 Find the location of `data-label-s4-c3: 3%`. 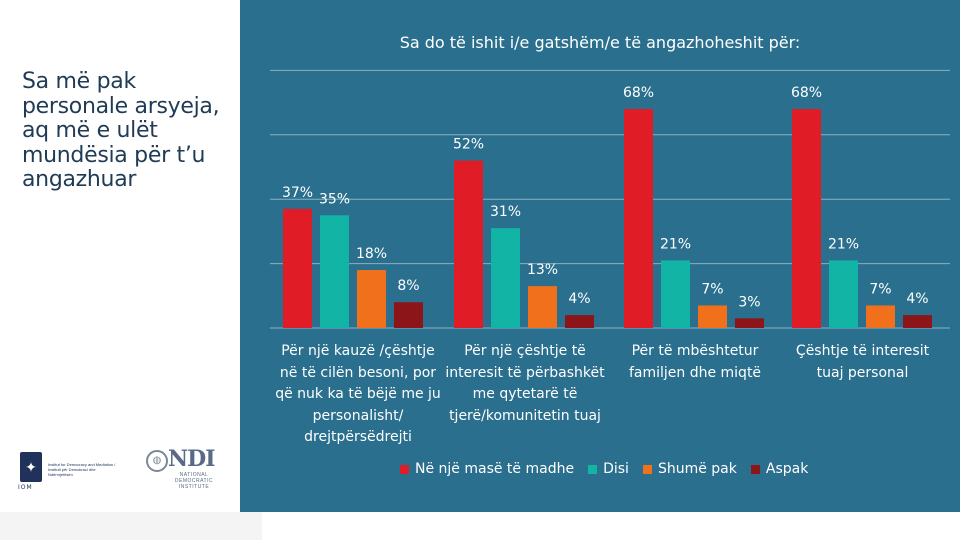

data-label-s4-c3: 3% is located at coordinates (749, 302).